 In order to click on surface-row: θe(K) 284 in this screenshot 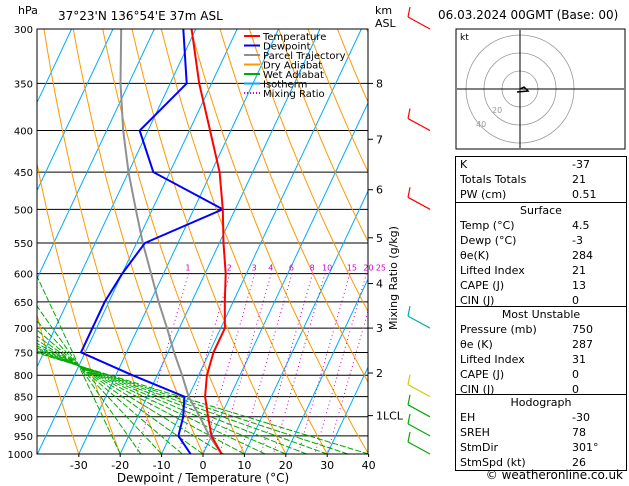, I will do `click(526, 255)`.